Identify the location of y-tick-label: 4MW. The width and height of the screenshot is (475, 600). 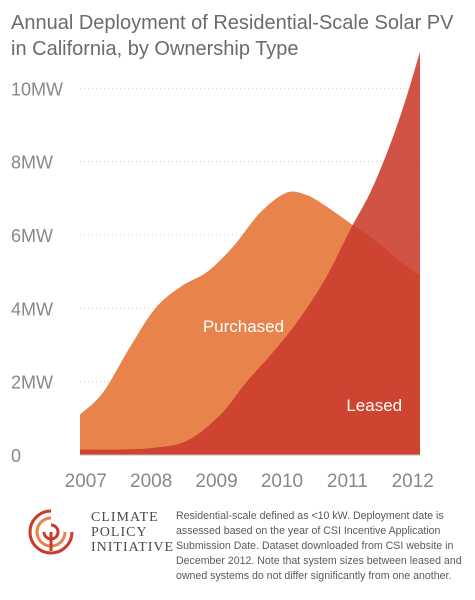
(32, 309).